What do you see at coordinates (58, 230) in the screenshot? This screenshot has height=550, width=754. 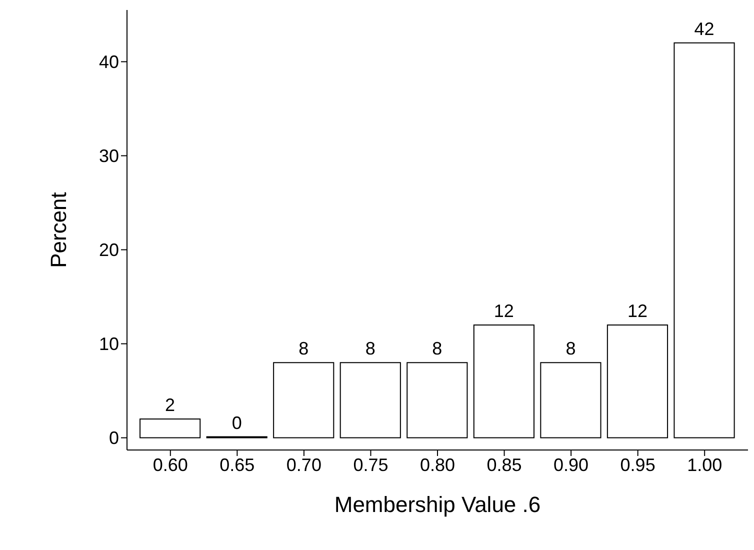 I see `y-axis-title: Percent` at bounding box center [58, 230].